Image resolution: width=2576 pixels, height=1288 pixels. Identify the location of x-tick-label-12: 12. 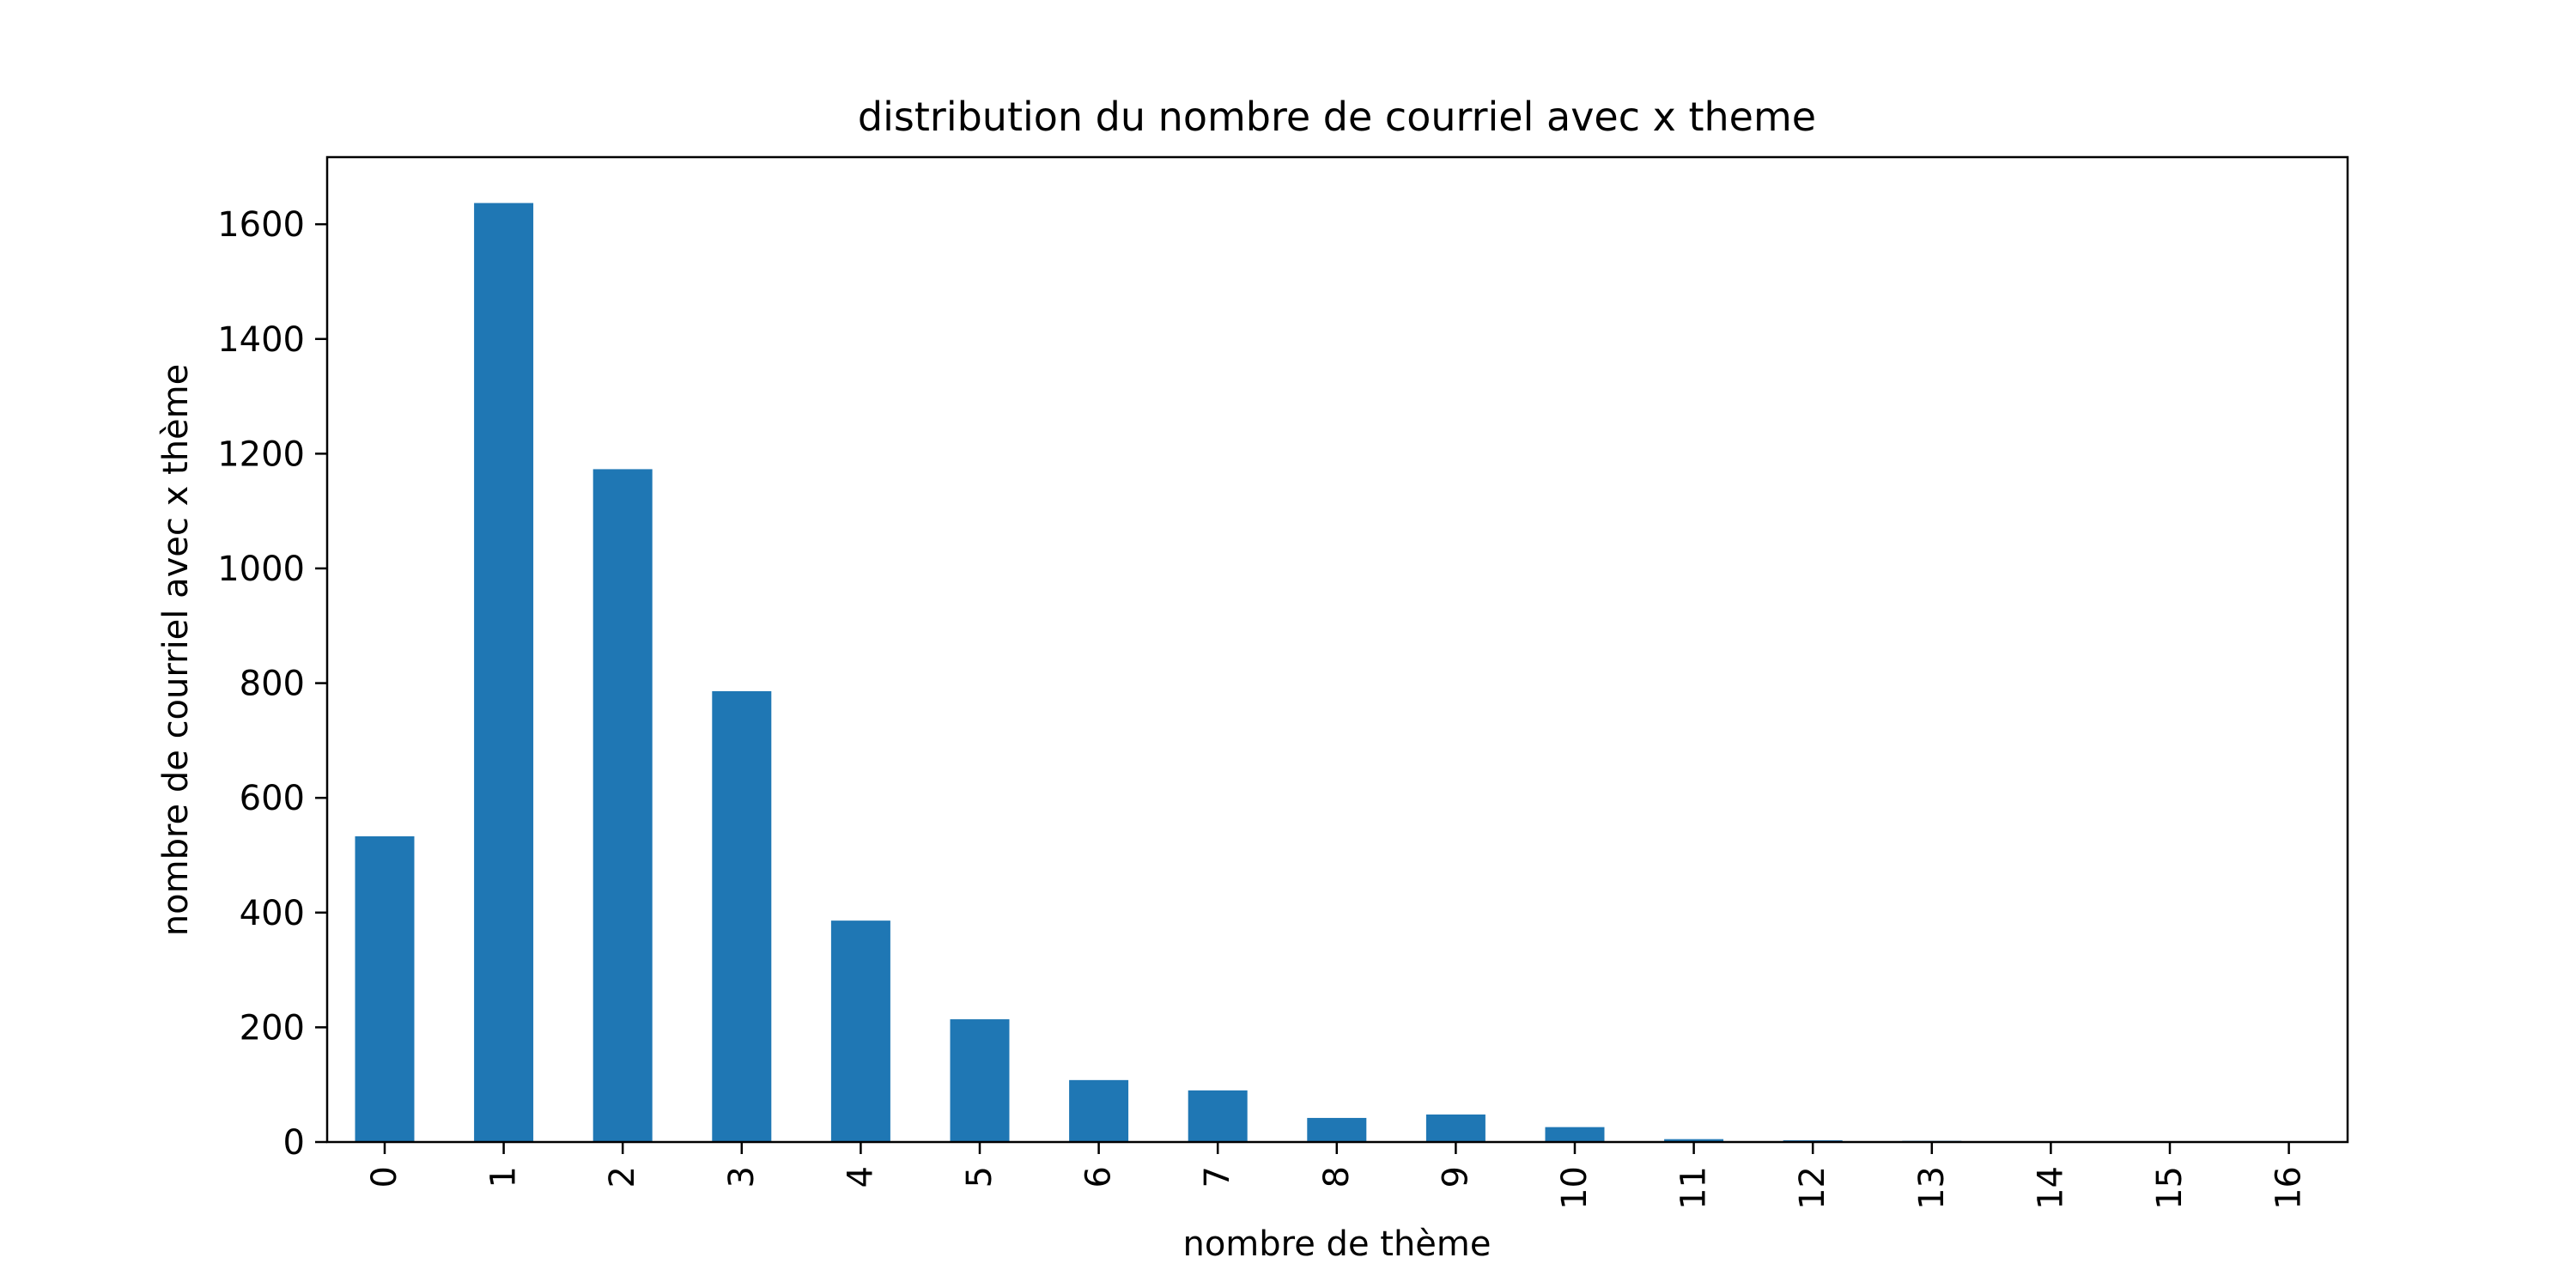
(1813, 1188).